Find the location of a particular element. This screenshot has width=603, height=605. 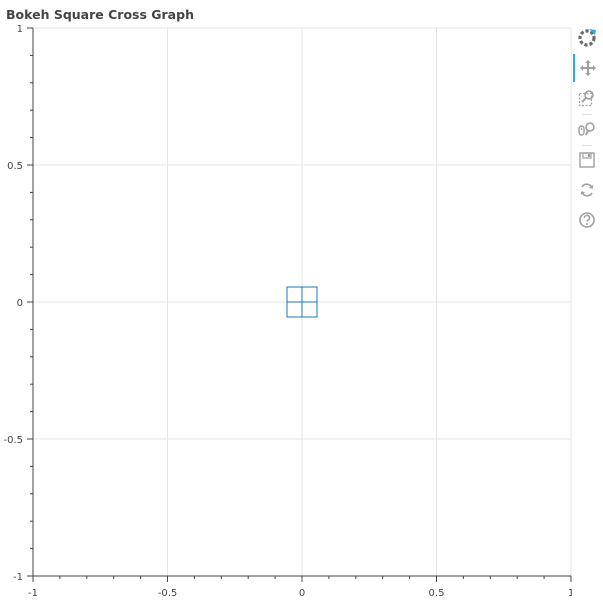

box-zoom-icon is located at coordinates (586, 98).